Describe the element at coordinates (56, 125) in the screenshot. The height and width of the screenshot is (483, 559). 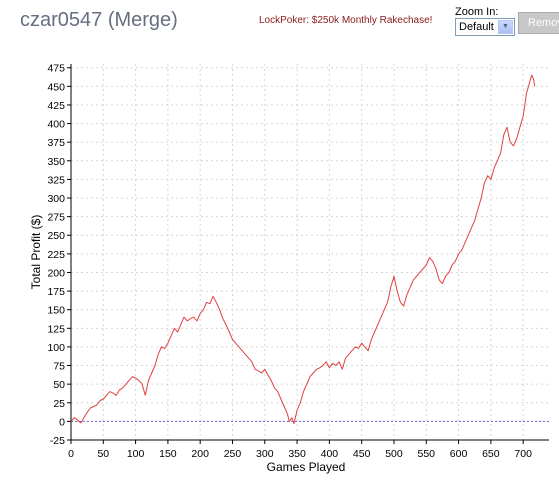
I see `y-tick-label: 400` at that location.